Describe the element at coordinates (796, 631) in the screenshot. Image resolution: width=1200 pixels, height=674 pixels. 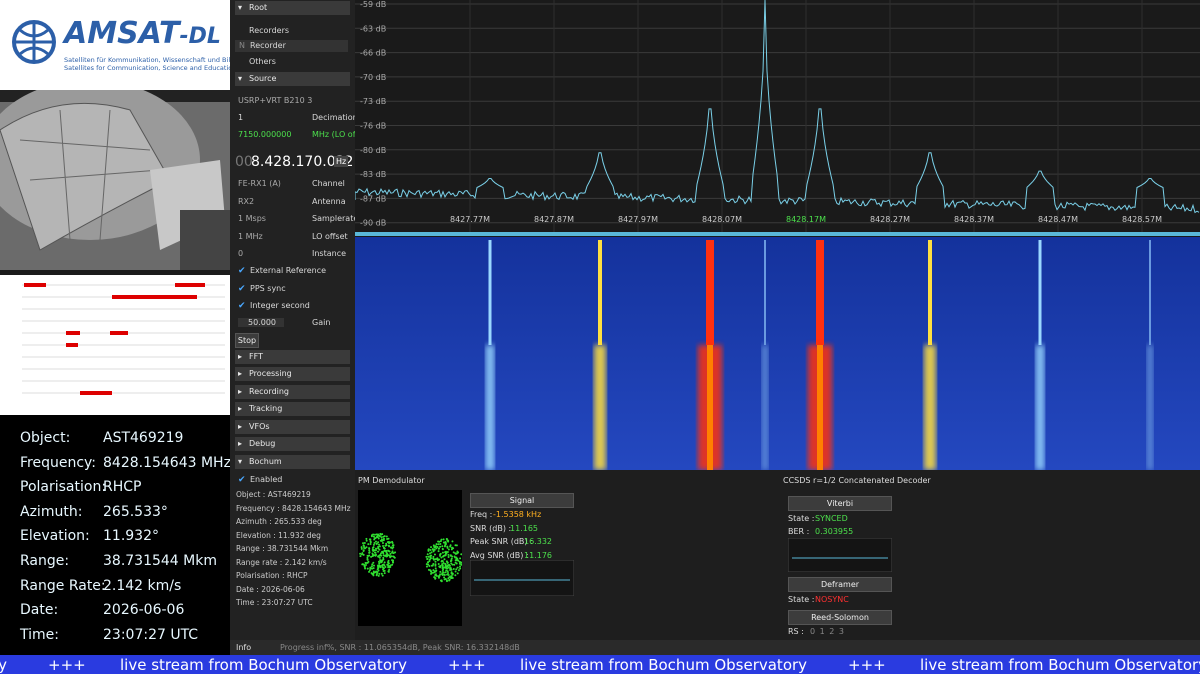
I see `rs-label: RS :` at that location.